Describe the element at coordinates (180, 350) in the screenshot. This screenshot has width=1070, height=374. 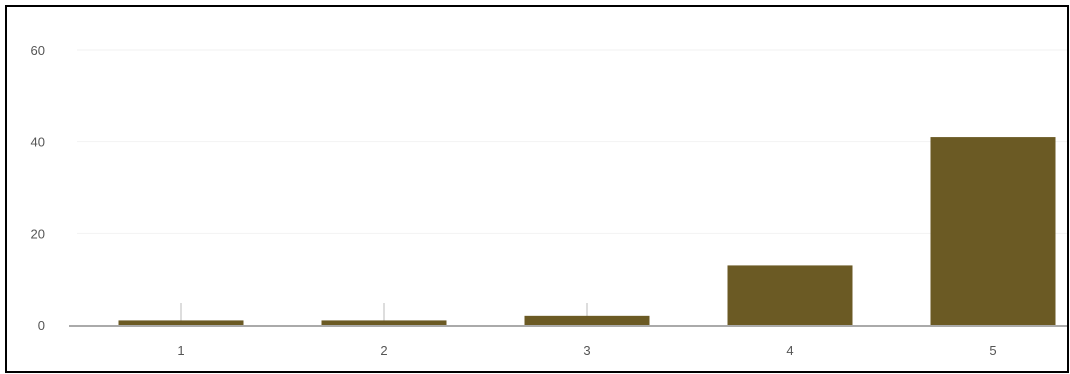
I see `x-tick-label-1: 1` at that location.